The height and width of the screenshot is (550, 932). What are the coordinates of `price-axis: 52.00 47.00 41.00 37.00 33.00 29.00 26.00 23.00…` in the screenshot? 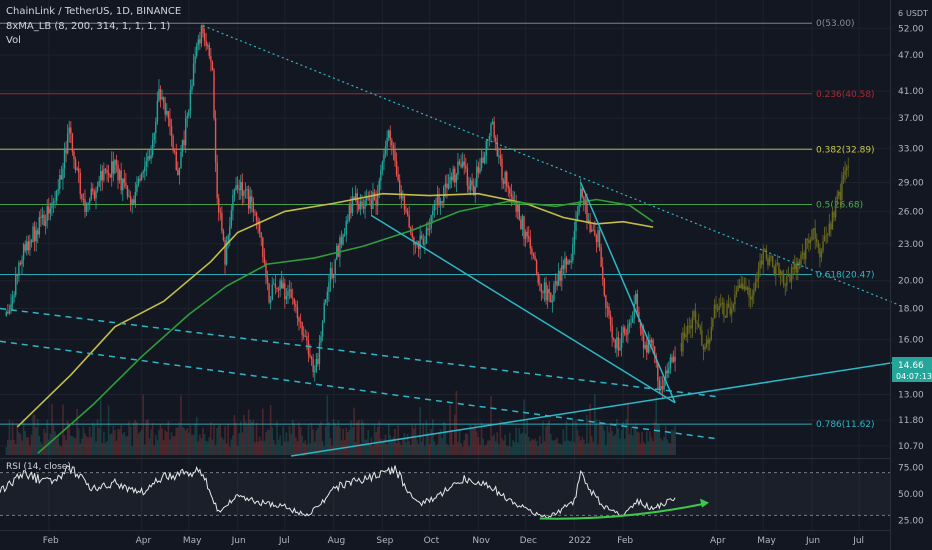 It's located at (911, 238).